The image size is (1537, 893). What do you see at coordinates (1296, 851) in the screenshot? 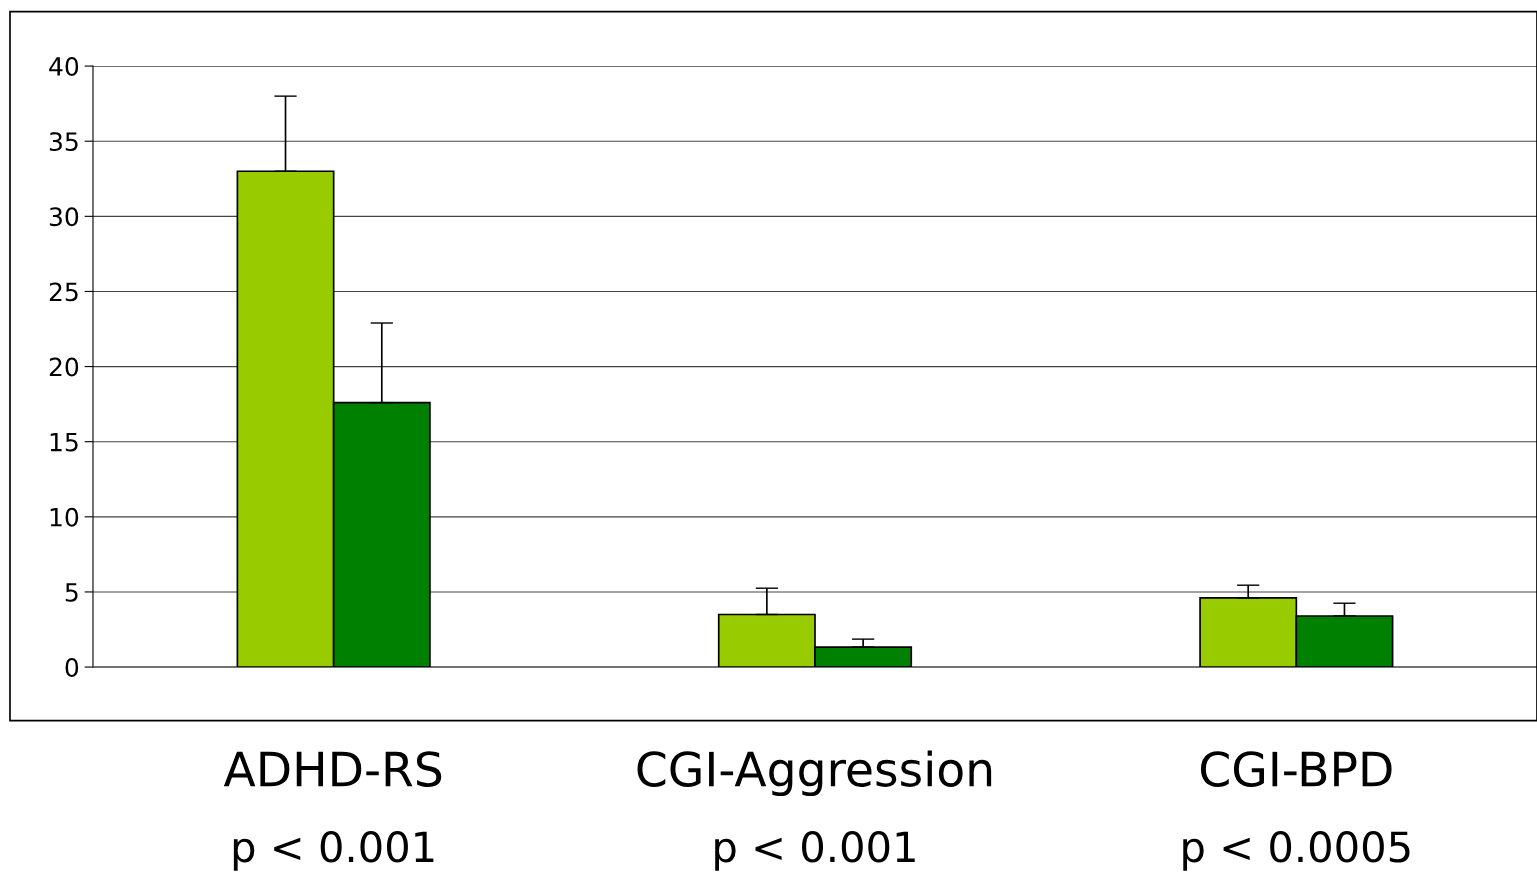
I see `text: p < 0.0005` at bounding box center [1296, 851].